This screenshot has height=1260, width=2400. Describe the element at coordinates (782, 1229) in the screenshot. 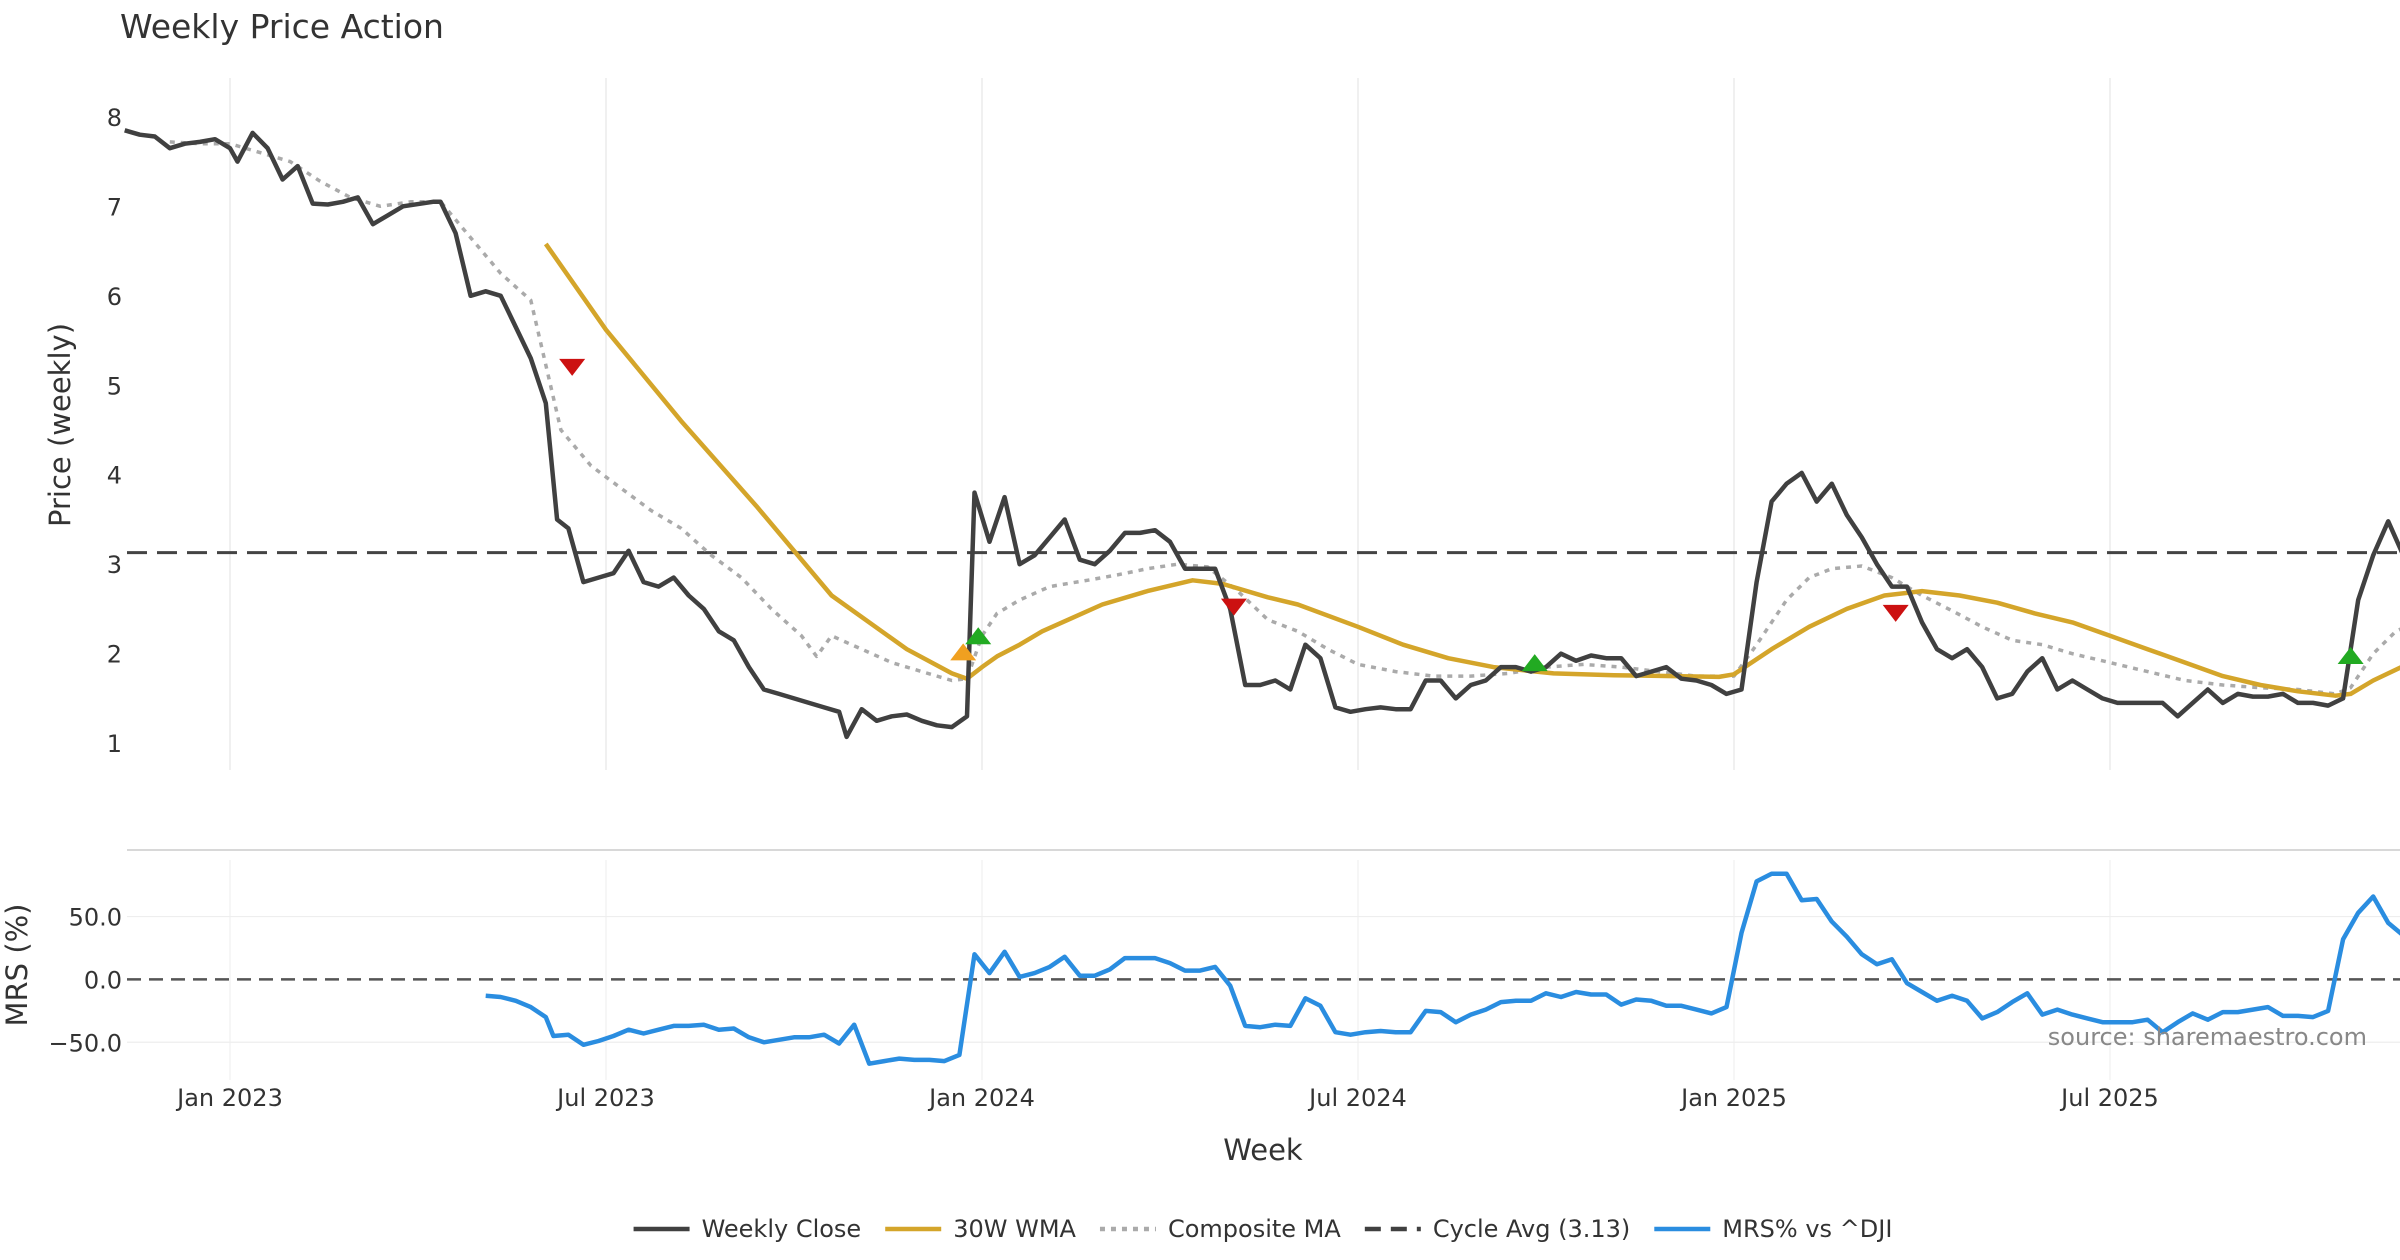

I see `legend-label: Weekly Close` at that location.